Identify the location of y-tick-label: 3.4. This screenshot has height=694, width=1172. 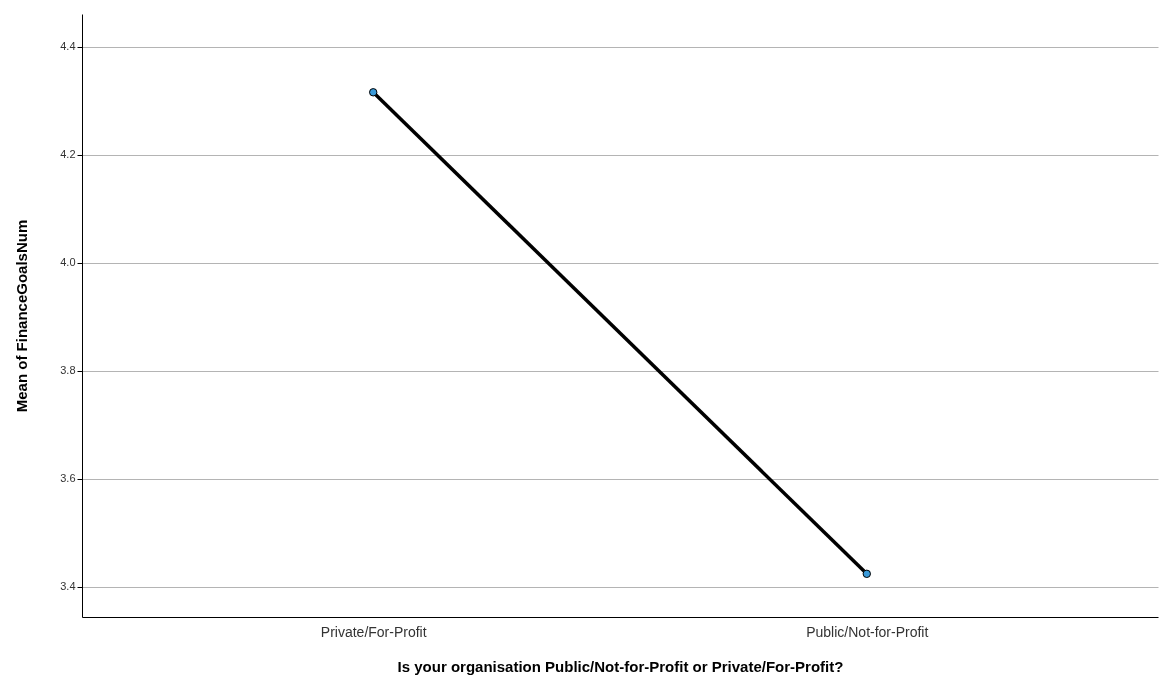
(68, 586).